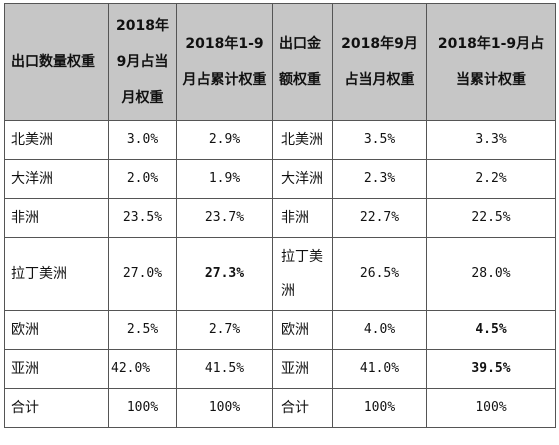  Describe the element at coordinates (56, 274) in the screenshot. I see `qty-region: 拉丁美洲` at that location.